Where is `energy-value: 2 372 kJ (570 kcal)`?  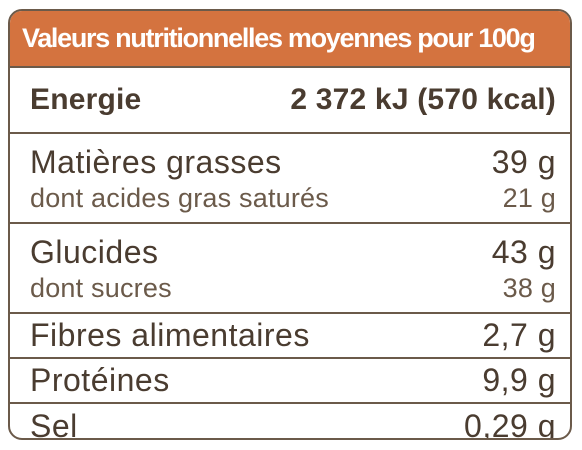 energy-value: 2 372 kJ (570 kcal) is located at coordinates (423, 99).